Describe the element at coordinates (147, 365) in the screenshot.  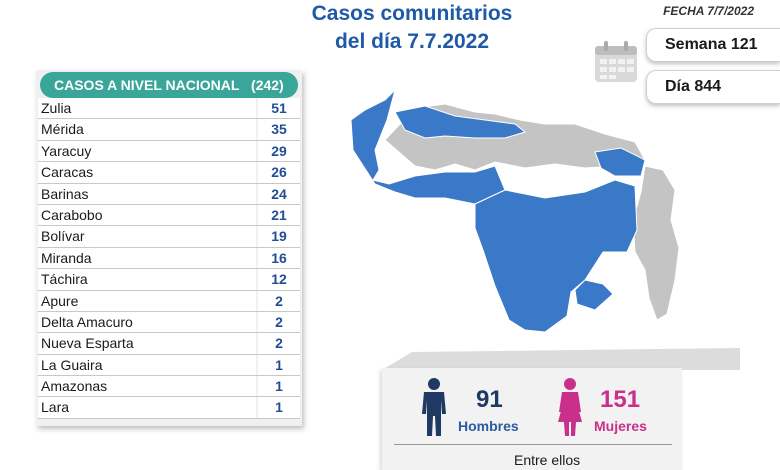
I see `state-name: La Guaira` at that location.